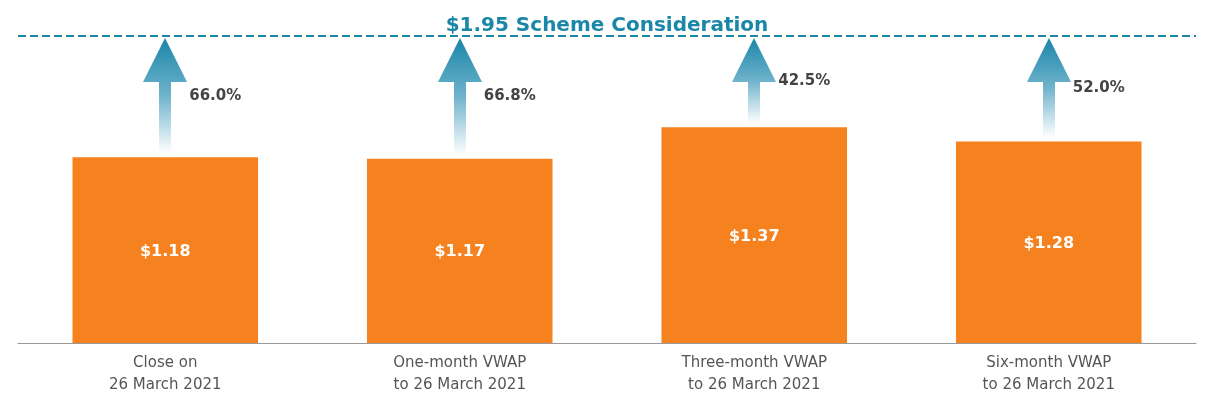 This screenshot has width=1214, height=403. I want to click on x-tick-label: Close on 26 March 2021, so click(165, 373).